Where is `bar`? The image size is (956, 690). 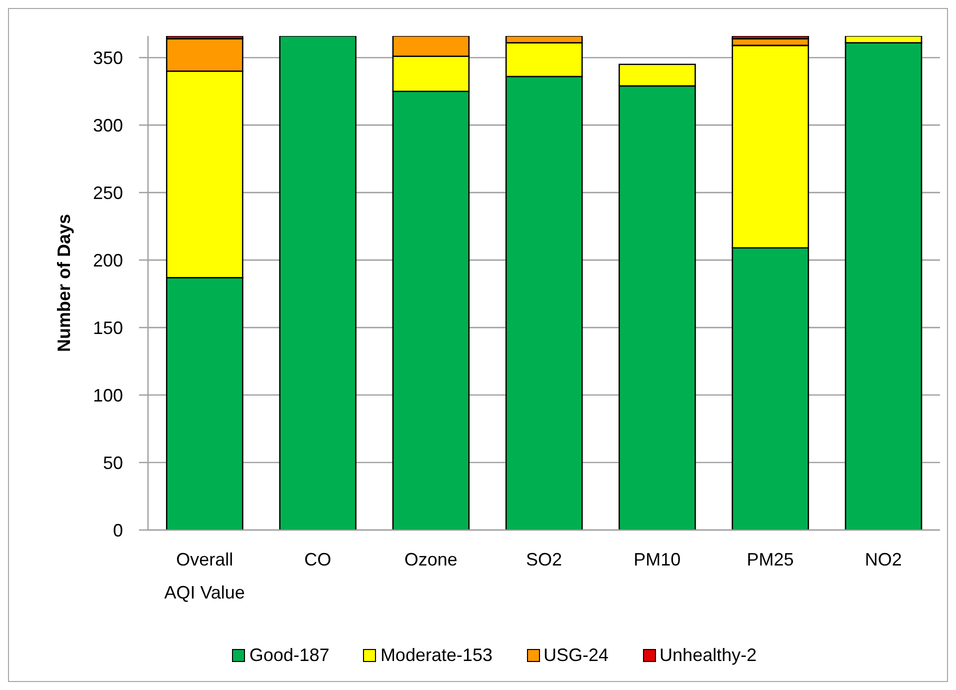
bar is located at coordinates (317, 283).